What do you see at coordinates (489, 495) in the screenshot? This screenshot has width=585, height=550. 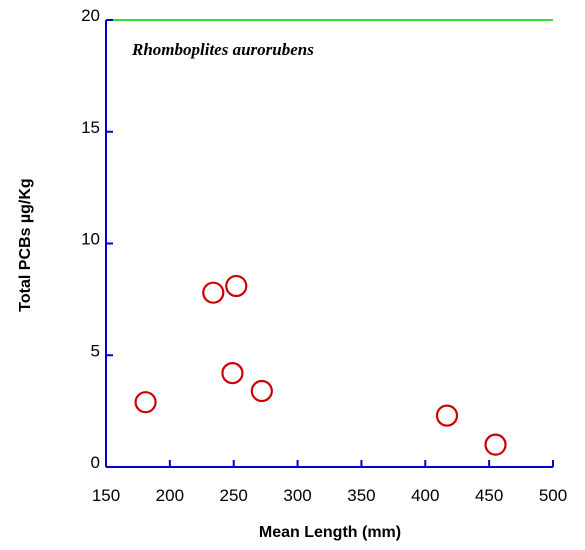 I see `x-tick-label: 450` at bounding box center [489, 495].